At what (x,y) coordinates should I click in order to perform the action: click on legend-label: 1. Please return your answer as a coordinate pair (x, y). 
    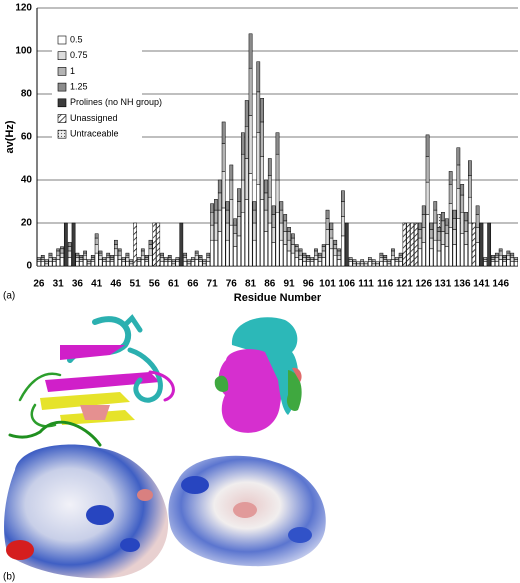
    Looking at the image, I should click on (72, 71).